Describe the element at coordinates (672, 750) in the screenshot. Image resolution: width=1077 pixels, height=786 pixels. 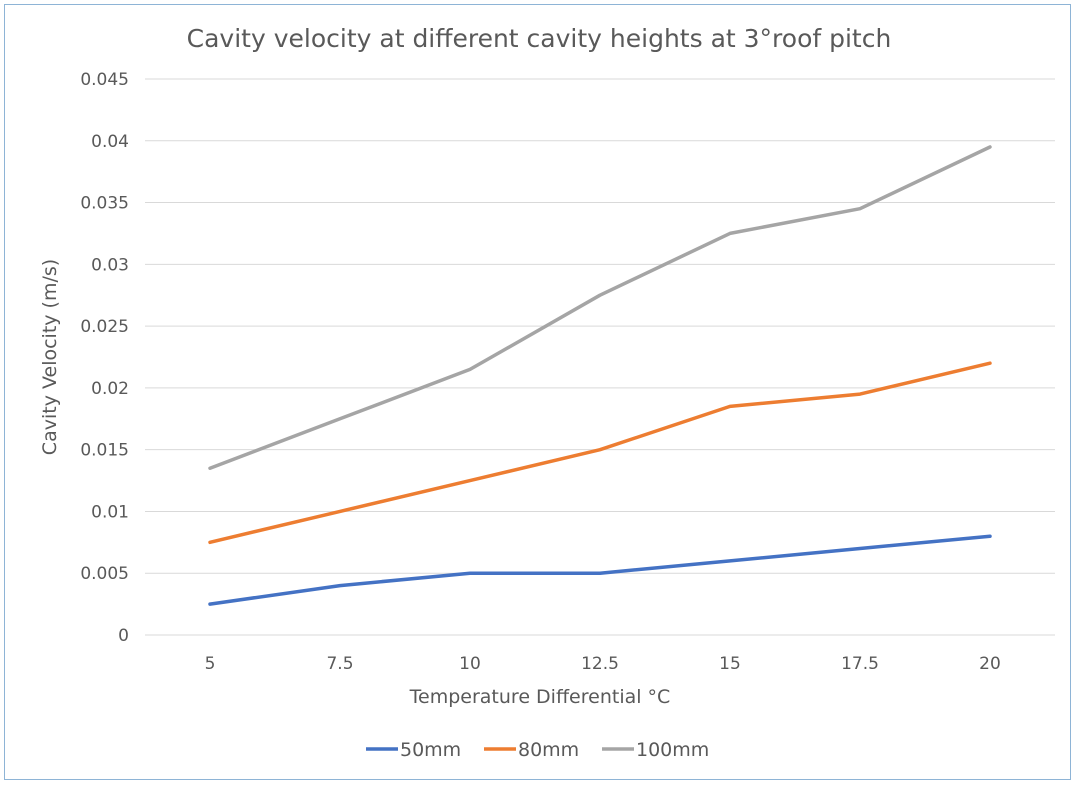
I see `legend-label-100mm: 100mm` at that location.